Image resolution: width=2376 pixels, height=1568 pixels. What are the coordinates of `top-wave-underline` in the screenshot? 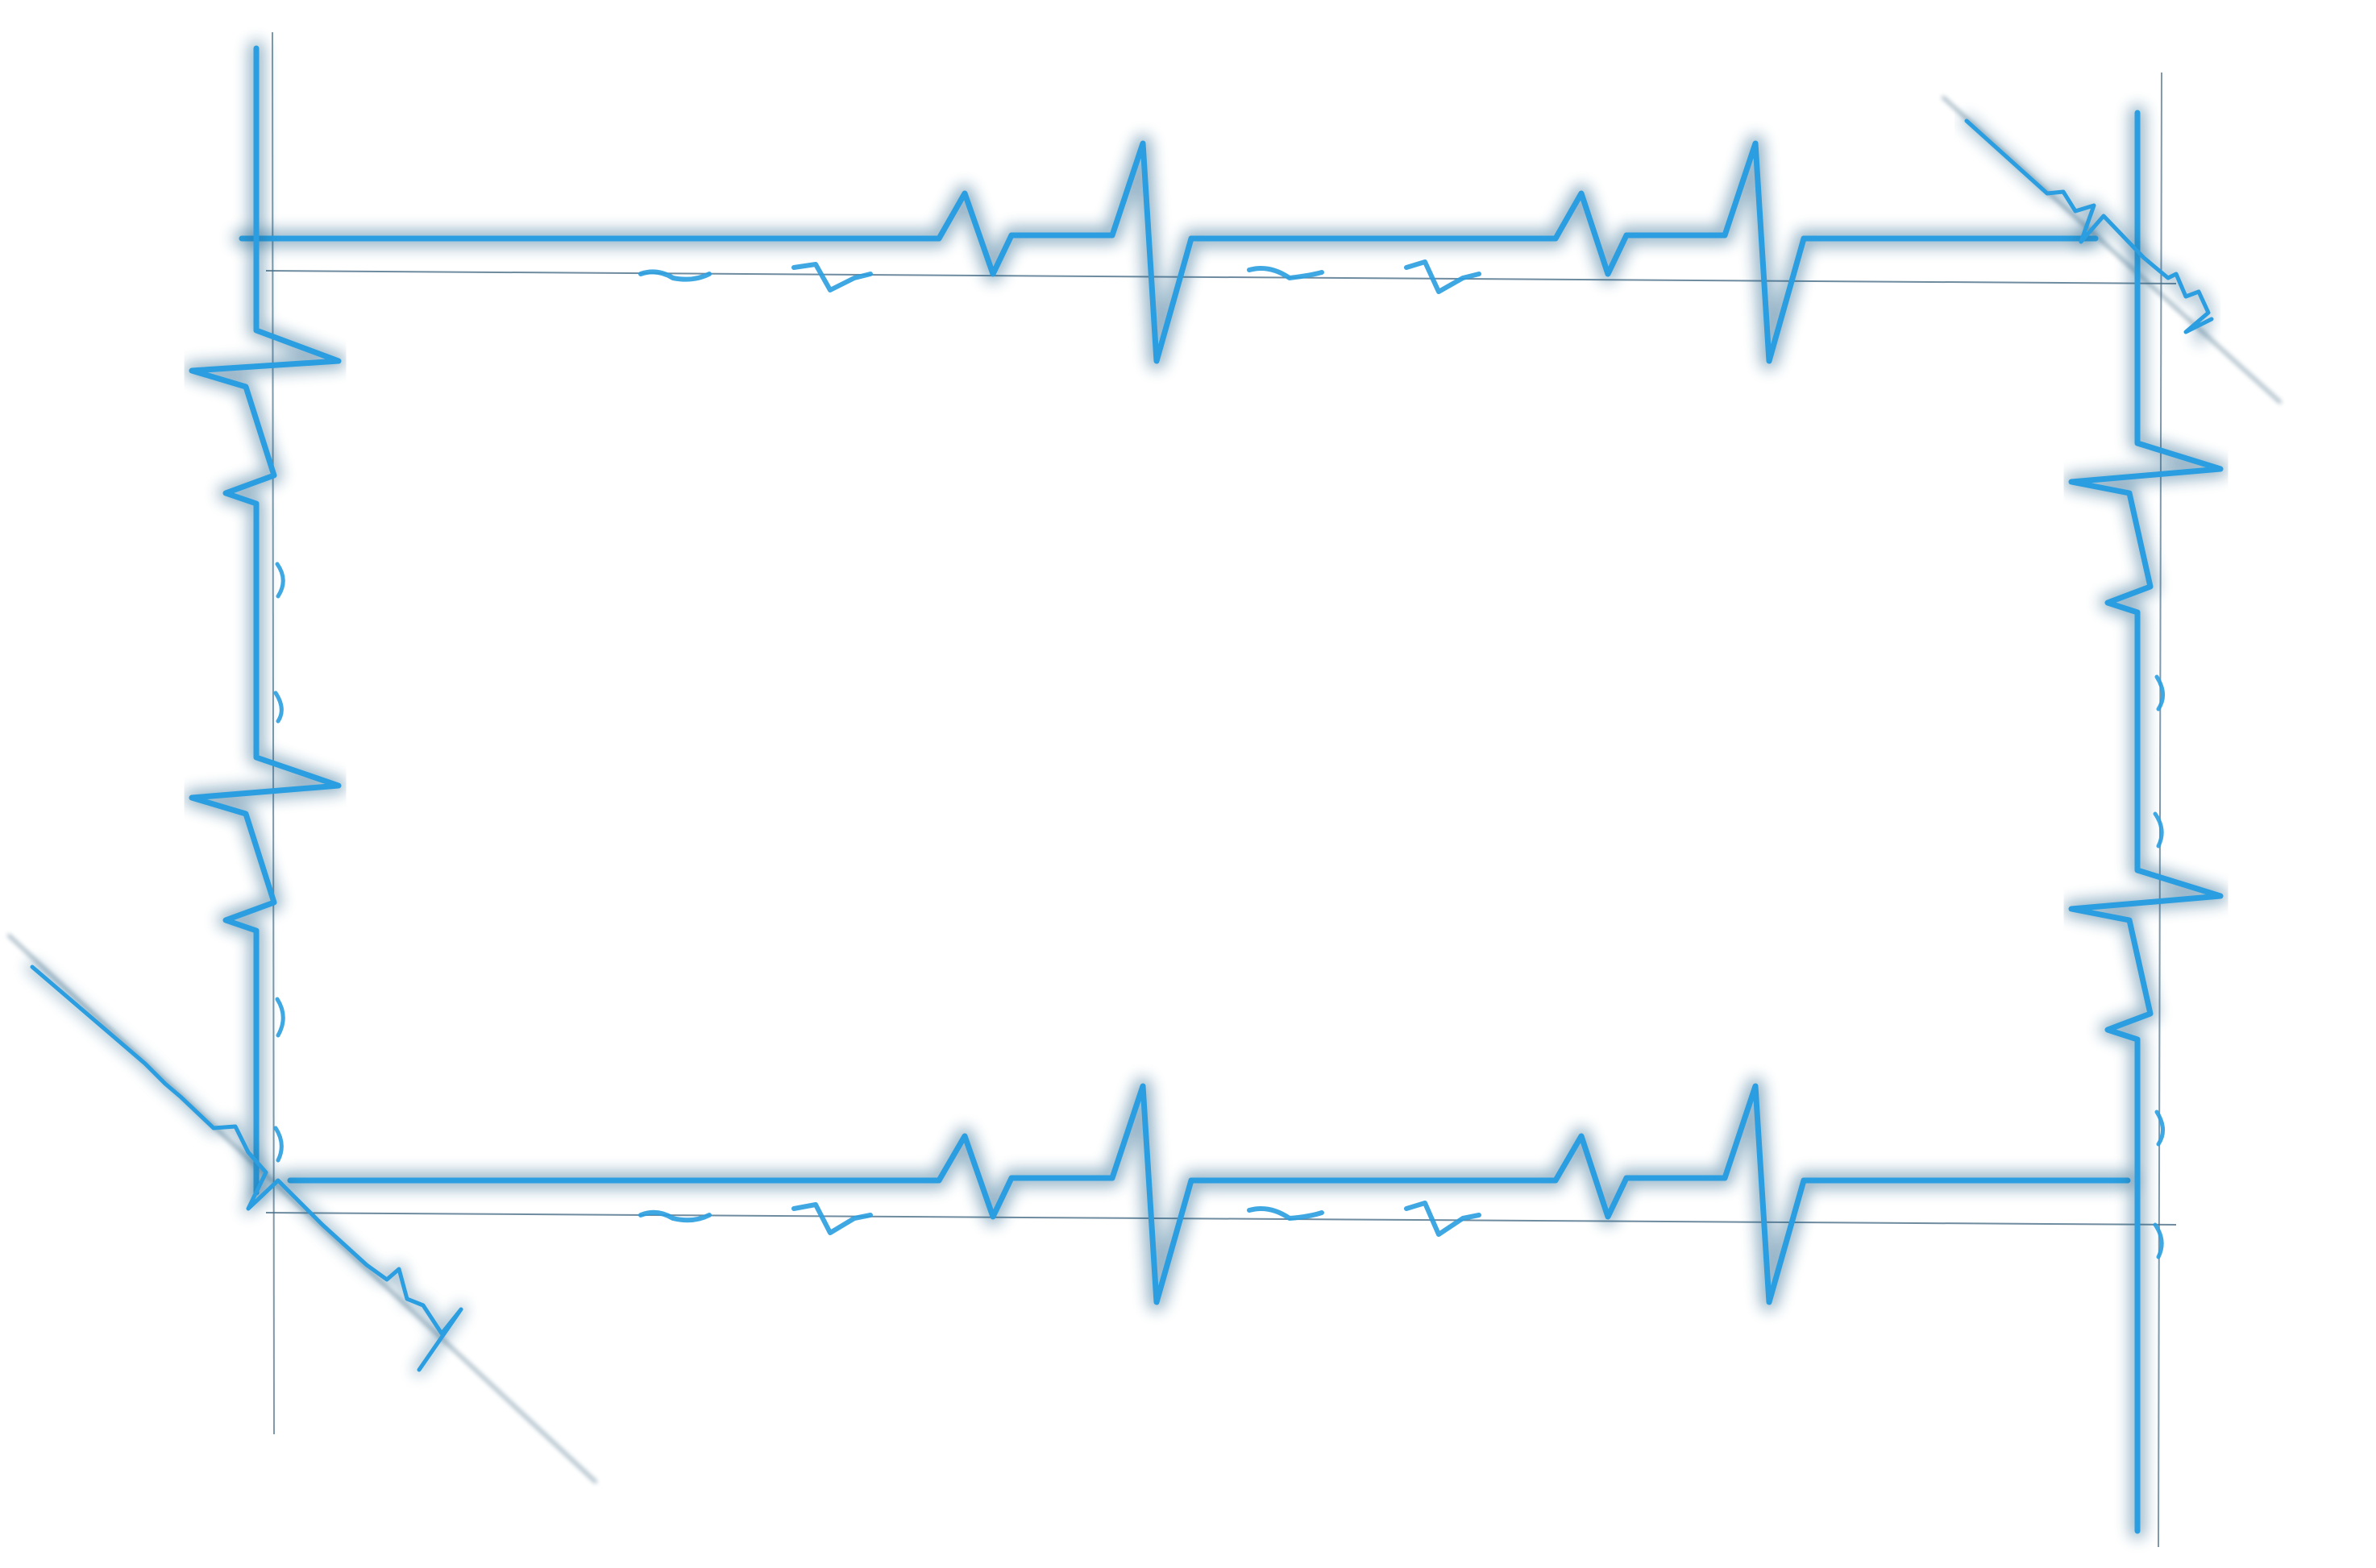 It's located at (1059, 276).